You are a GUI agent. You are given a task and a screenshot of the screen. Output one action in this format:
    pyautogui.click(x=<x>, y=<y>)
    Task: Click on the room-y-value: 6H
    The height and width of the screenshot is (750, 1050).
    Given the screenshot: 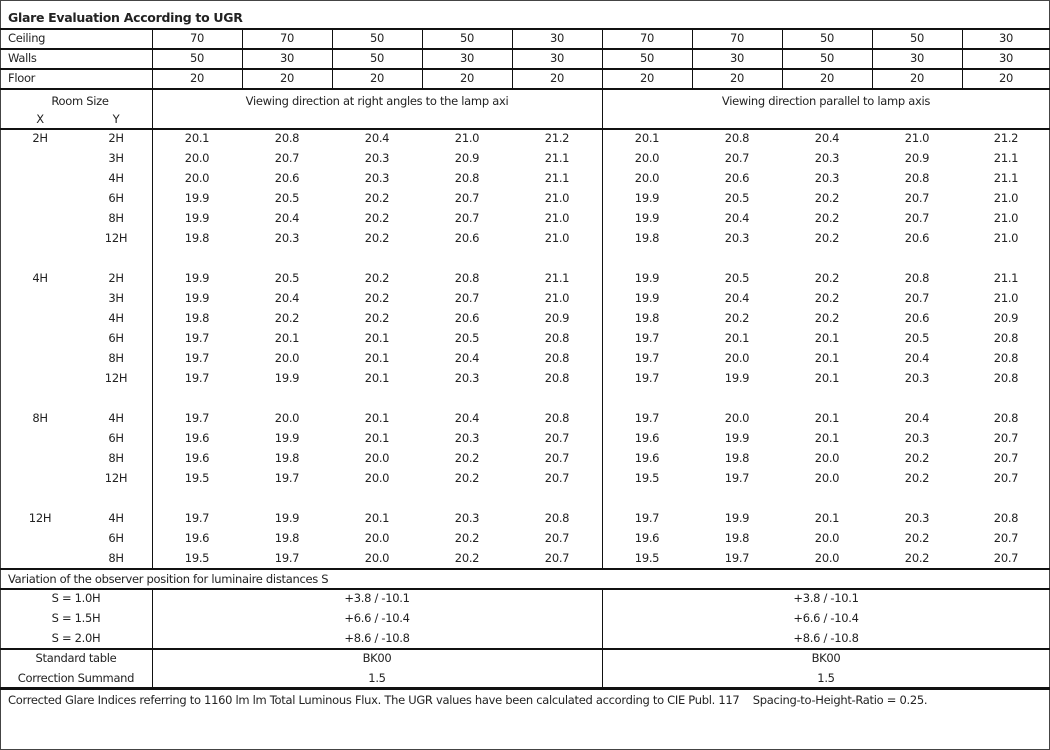 What is the action you would take?
    pyautogui.click(x=116, y=338)
    